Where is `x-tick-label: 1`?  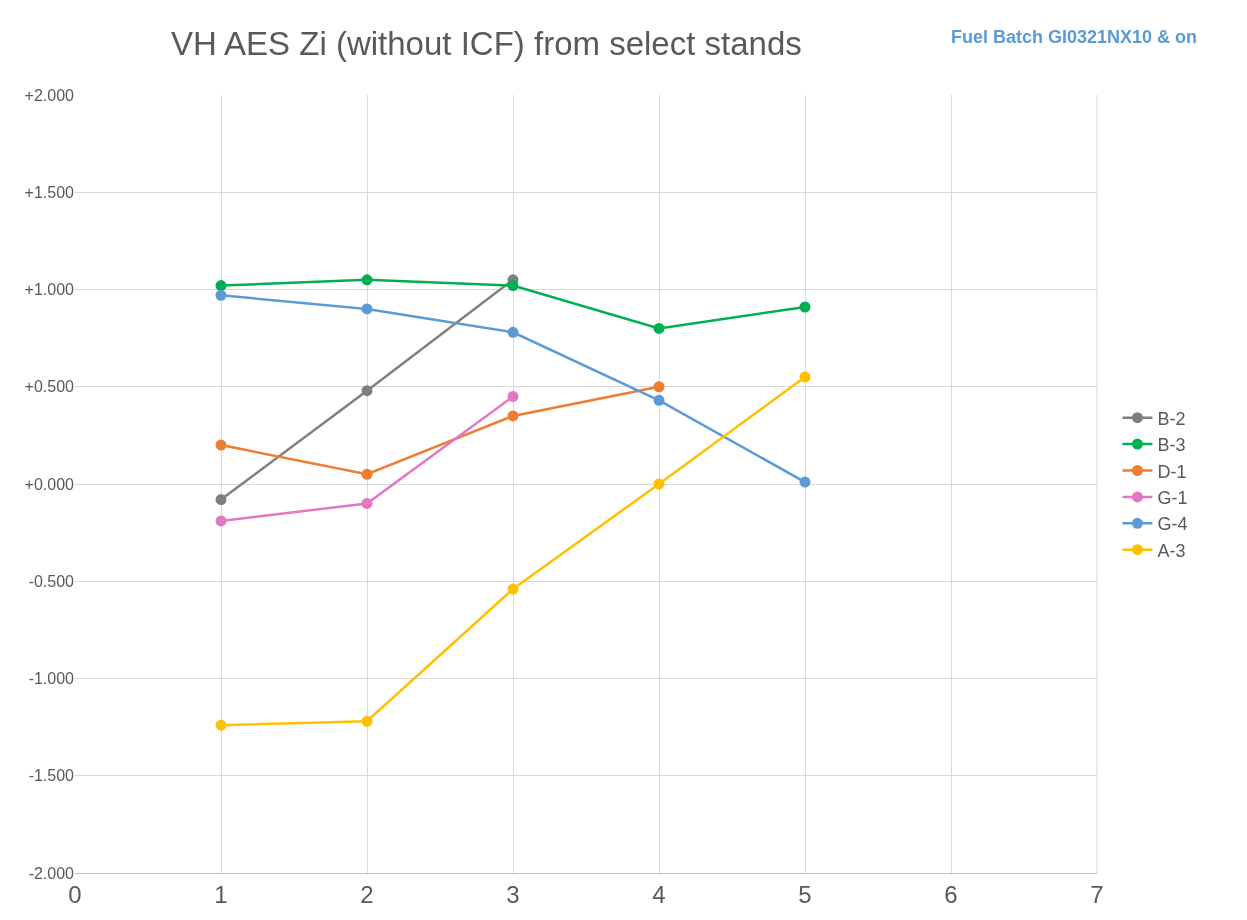 x-tick-label: 1 is located at coordinates (221, 894).